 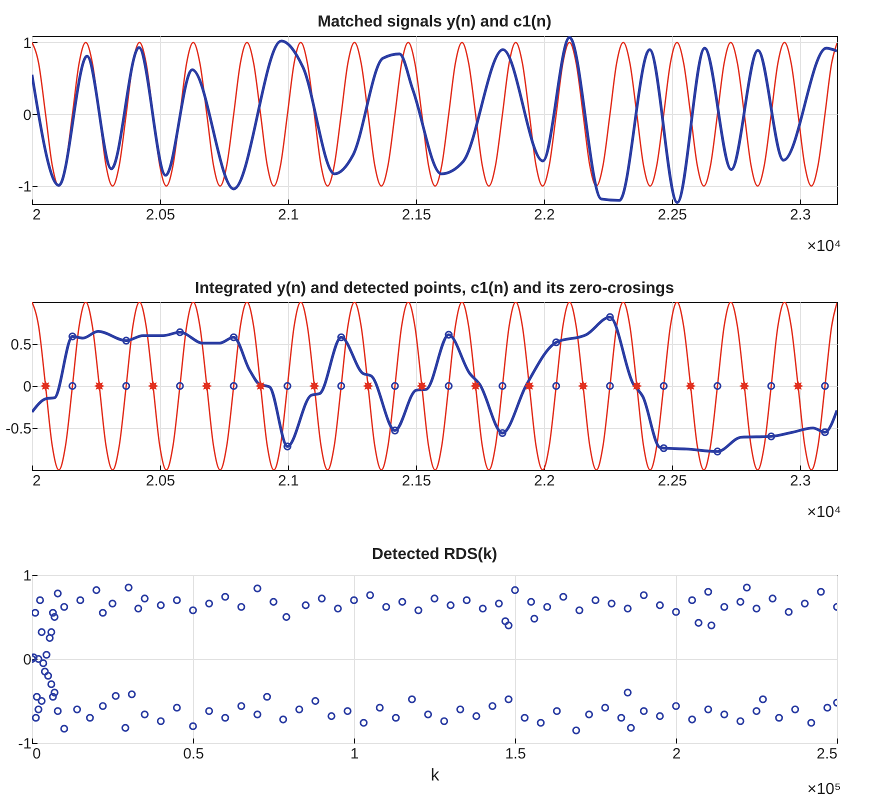 What do you see at coordinates (435, 21) in the screenshot?
I see `chart-title: Matched signals y(n) and c1(n)` at bounding box center [435, 21].